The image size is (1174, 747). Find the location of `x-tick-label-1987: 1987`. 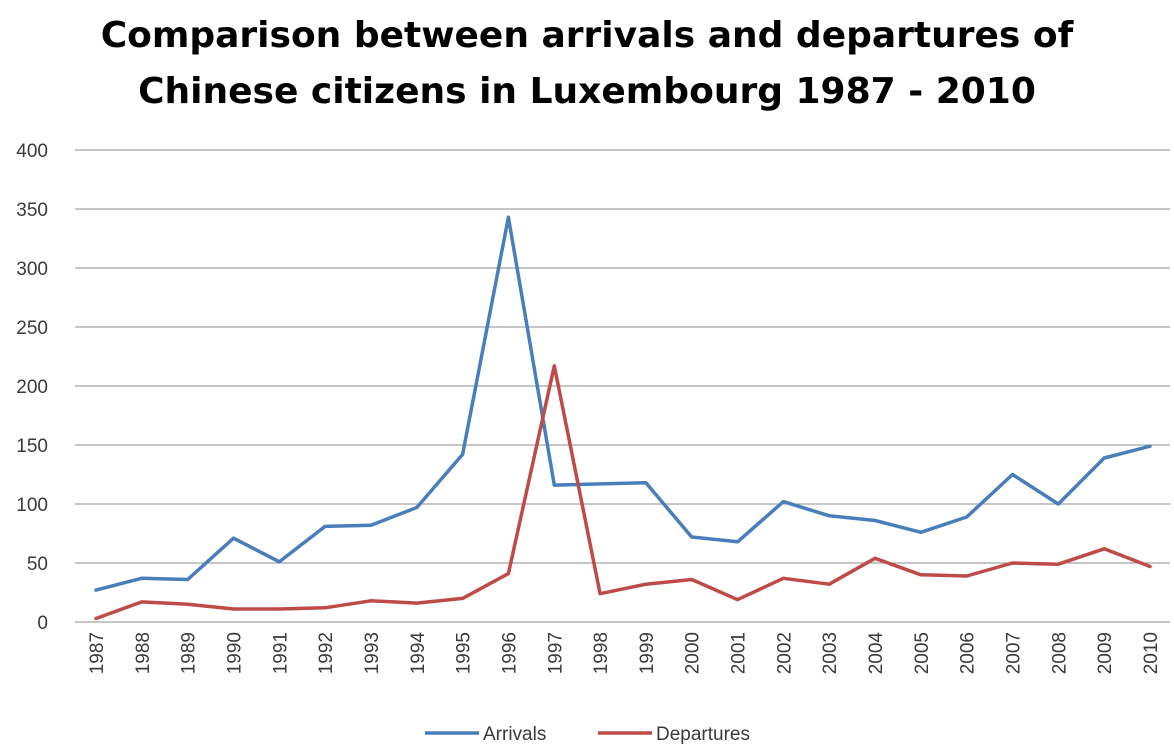

x-tick-label-1987: 1987 is located at coordinates (97, 653).